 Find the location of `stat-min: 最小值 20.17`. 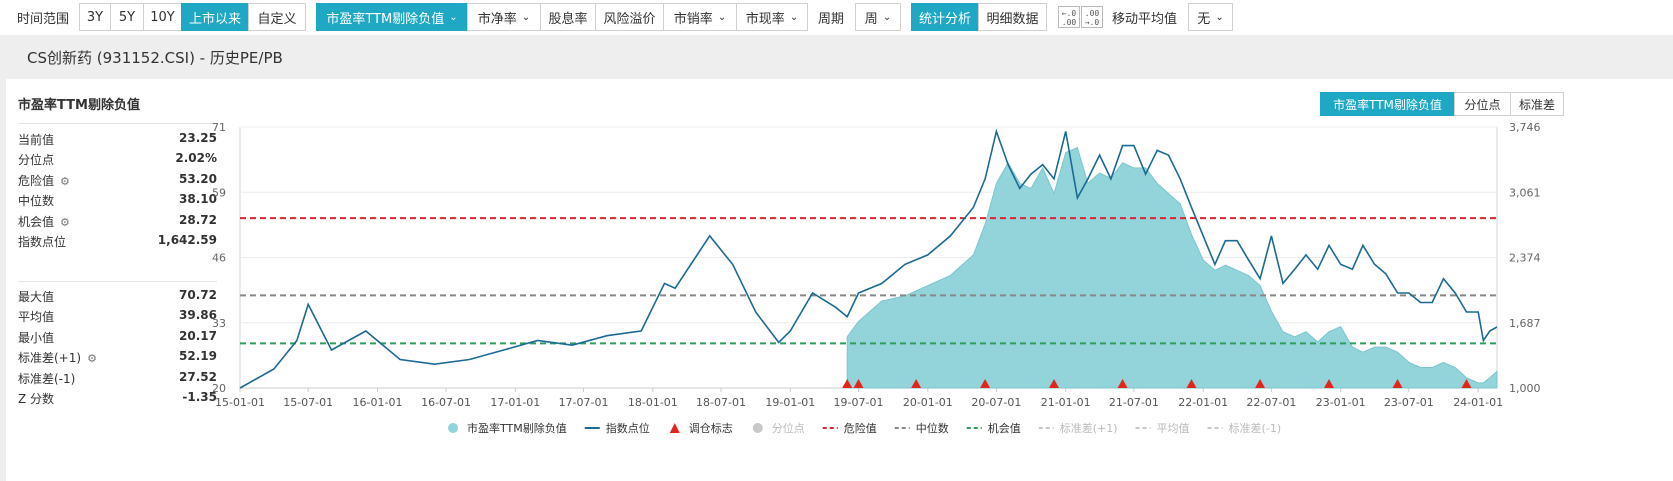

stat-min: 最小值 20.17 is located at coordinates (117, 337).